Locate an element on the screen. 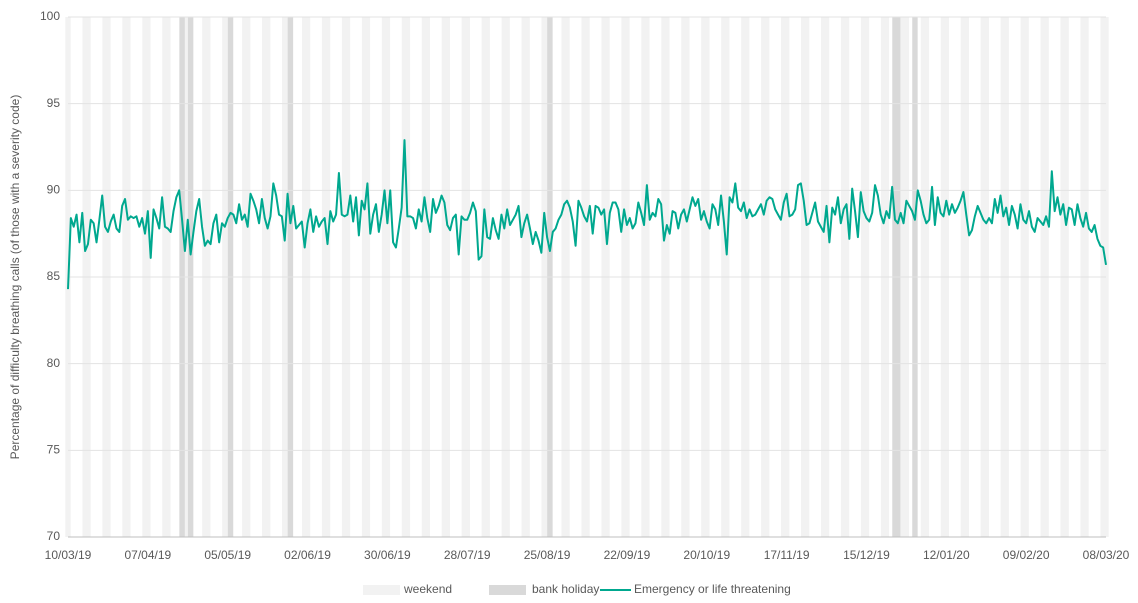 The image size is (1138, 603). x-tick-label: 09/02/20 is located at coordinates (1026, 555).